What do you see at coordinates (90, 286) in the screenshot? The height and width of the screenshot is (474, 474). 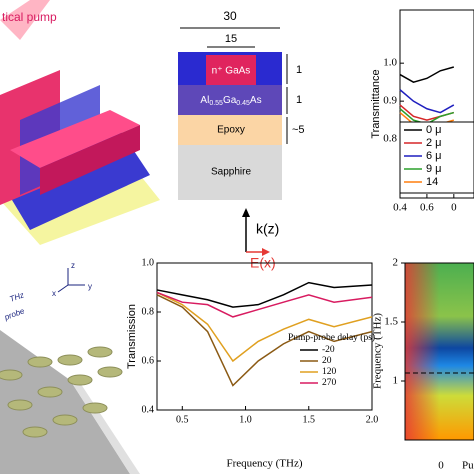 I see `axis-label: y` at bounding box center [90, 286].